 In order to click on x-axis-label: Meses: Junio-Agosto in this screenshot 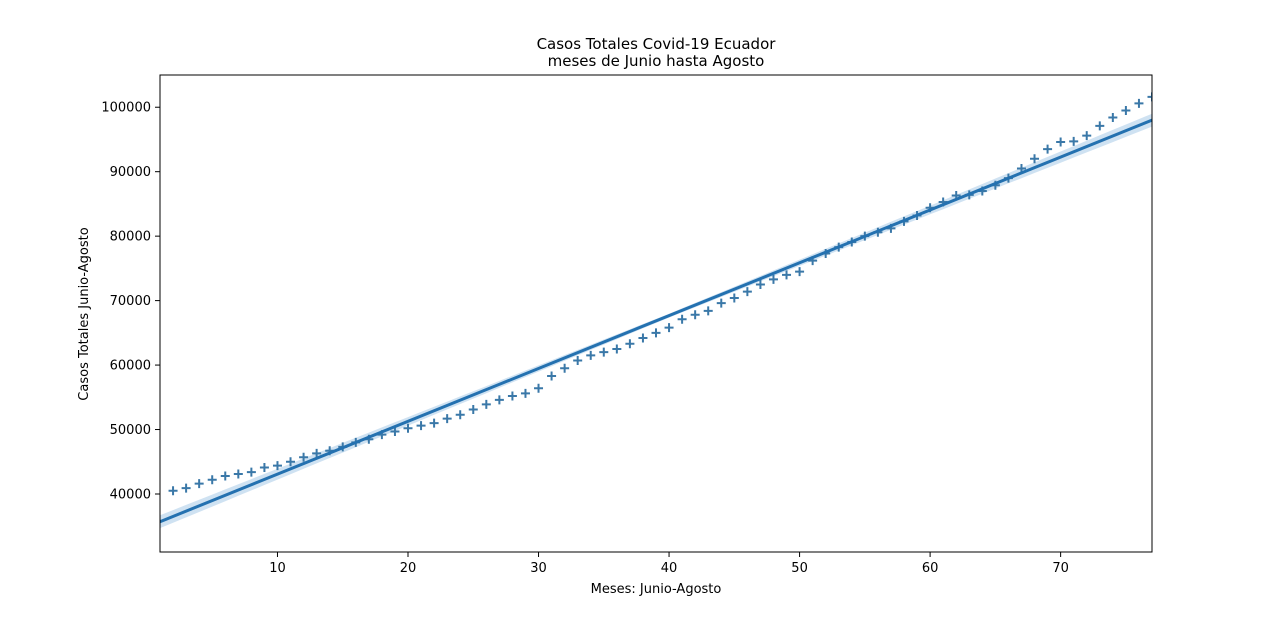, I will do `click(656, 589)`.